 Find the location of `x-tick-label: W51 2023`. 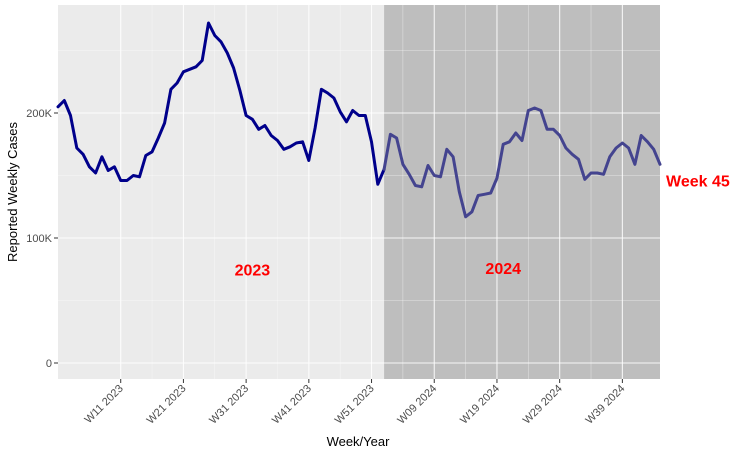

x-tick-label: W51 2023 is located at coordinates (355, 405).